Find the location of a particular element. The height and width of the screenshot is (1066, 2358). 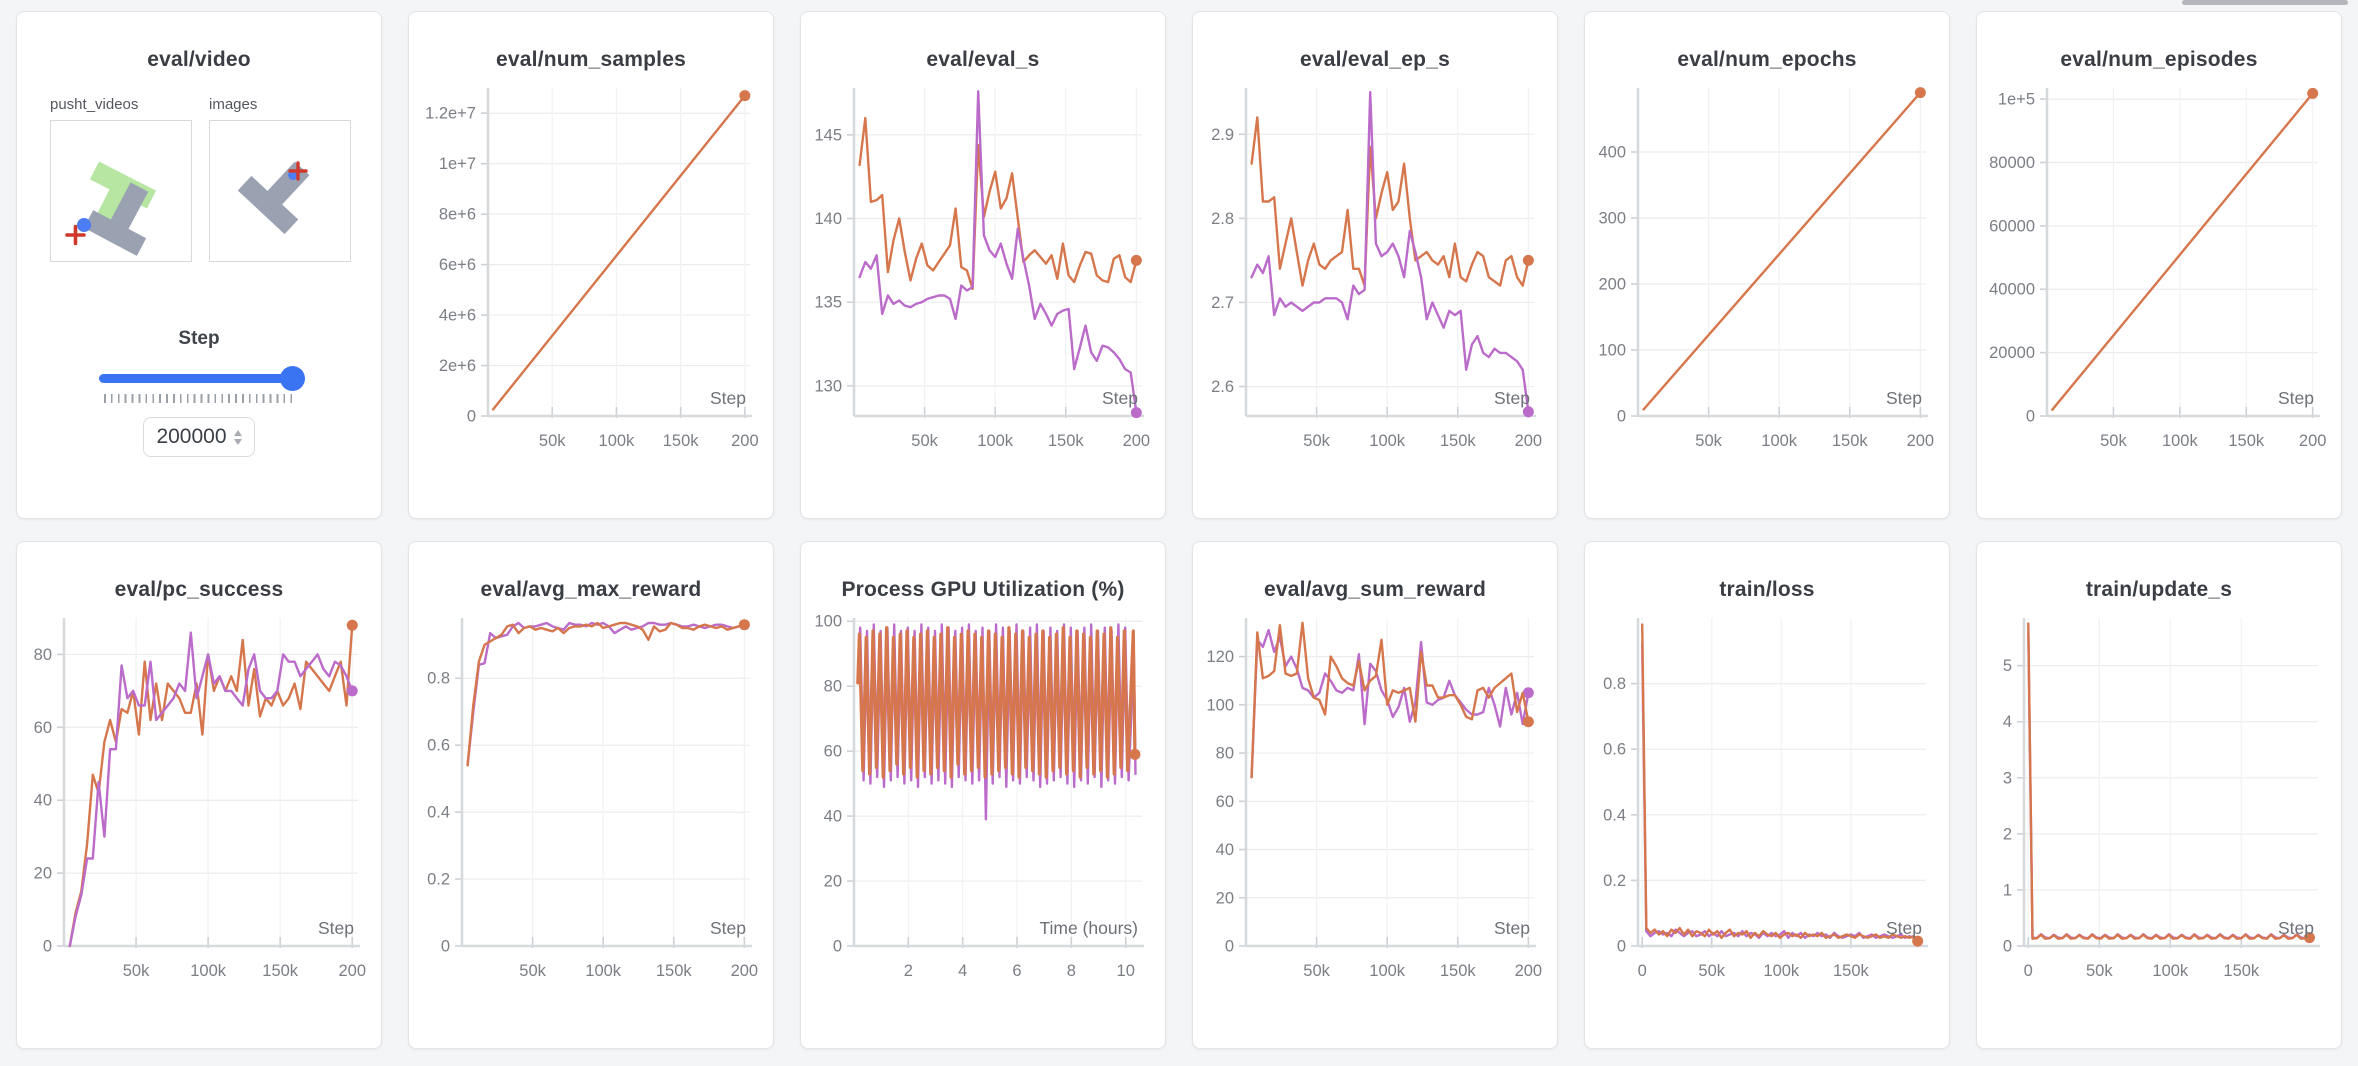

media-item-images: images is located at coordinates (280, 179).